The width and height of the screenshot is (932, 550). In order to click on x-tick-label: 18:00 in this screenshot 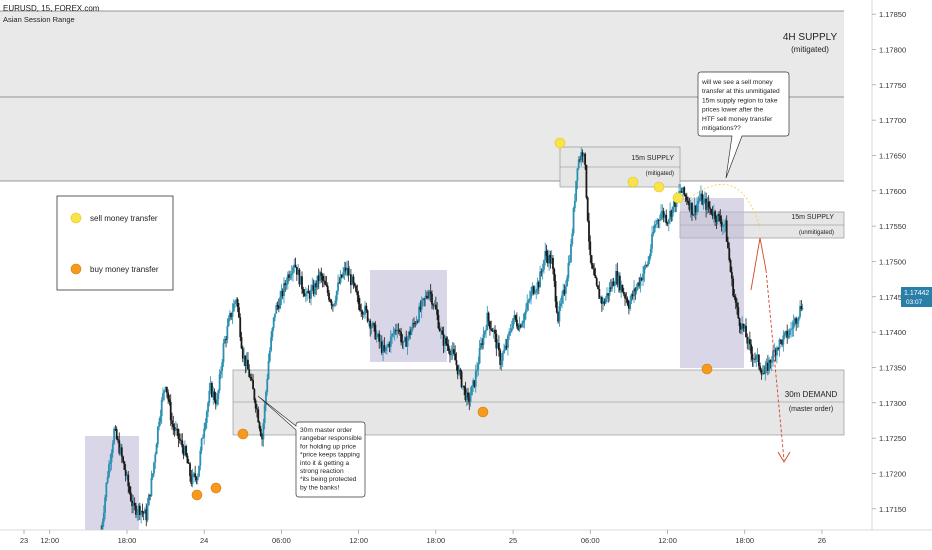, I will do `click(435, 540)`.